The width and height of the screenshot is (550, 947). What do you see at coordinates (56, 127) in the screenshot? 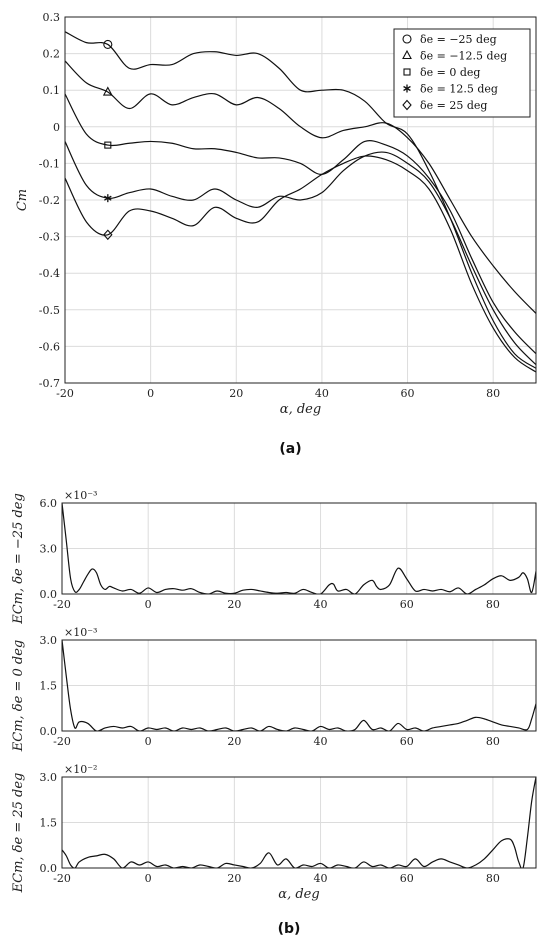
I see `y-tick-label: 0` at bounding box center [56, 127].